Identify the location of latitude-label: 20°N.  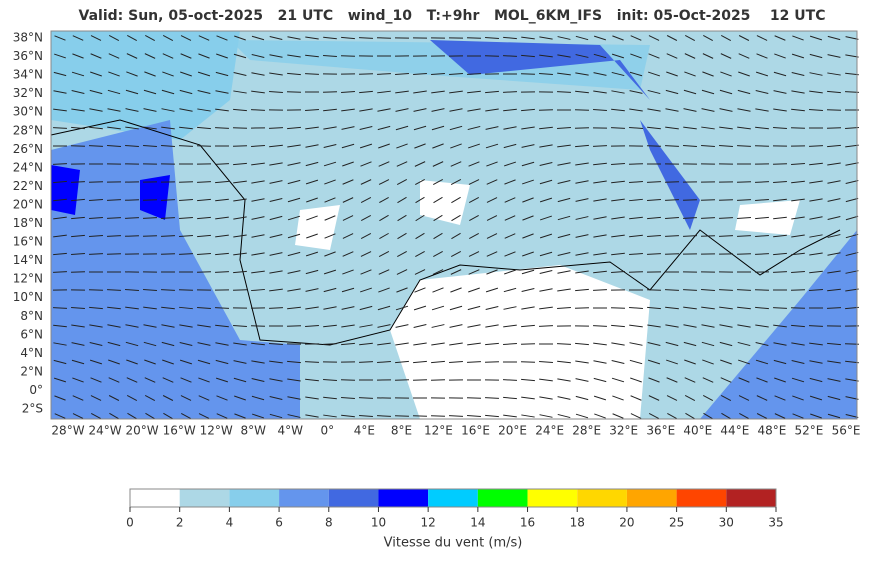
(28, 204).